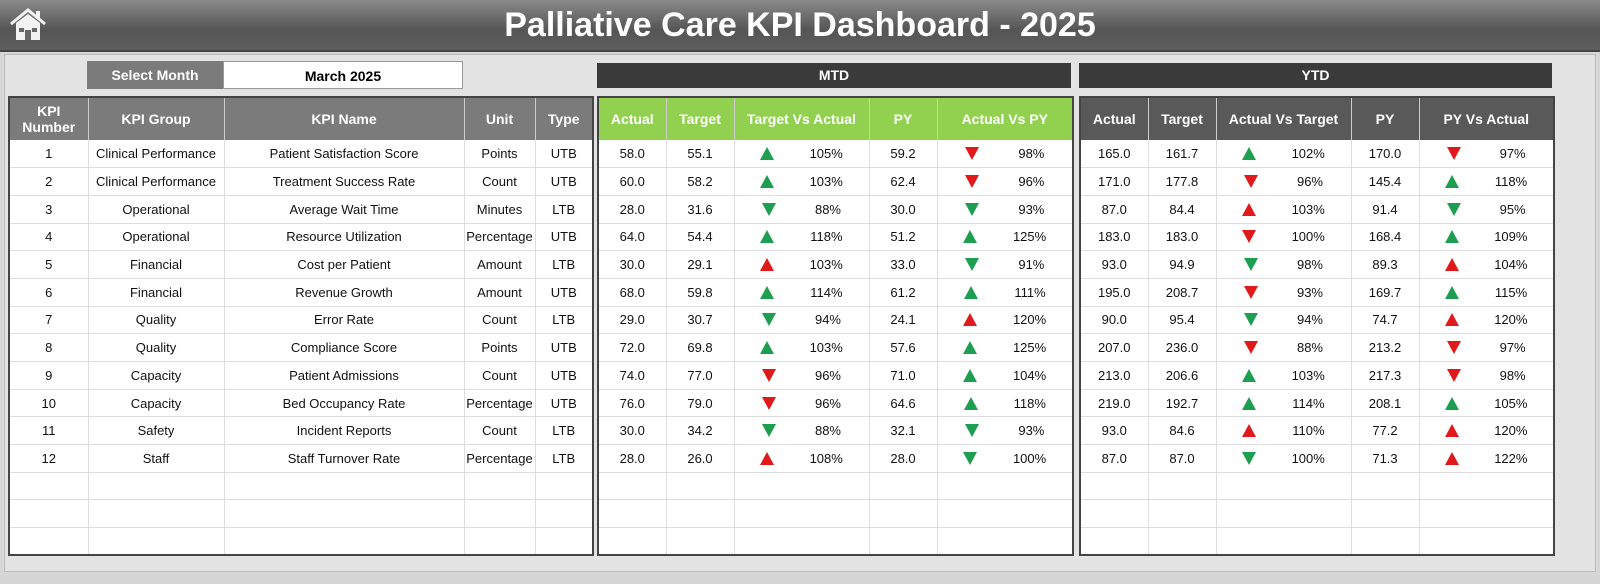 This screenshot has height=584, width=1600. Describe the element at coordinates (1113, 154) in the screenshot. I see `ytd-actual: 165.0` at that location.